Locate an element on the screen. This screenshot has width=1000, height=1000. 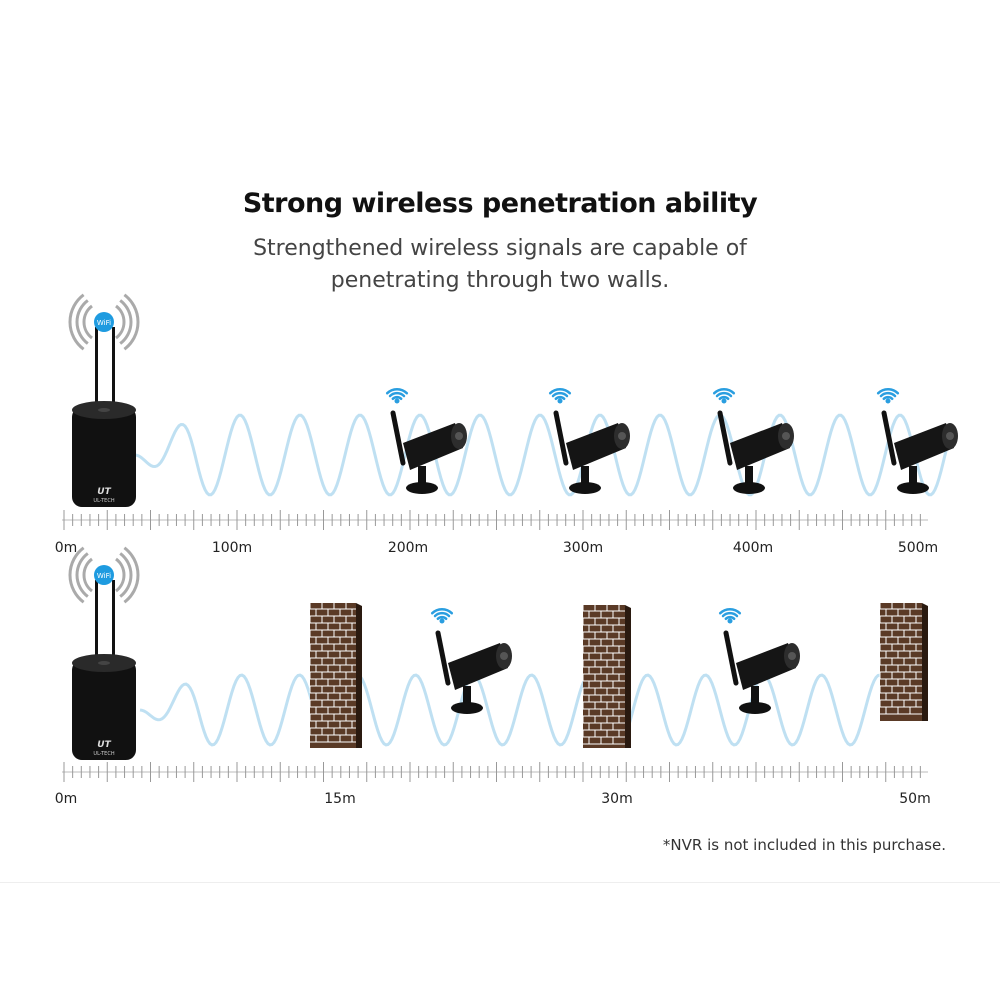
scale-label: 400m is located at coordinates (753, 548).